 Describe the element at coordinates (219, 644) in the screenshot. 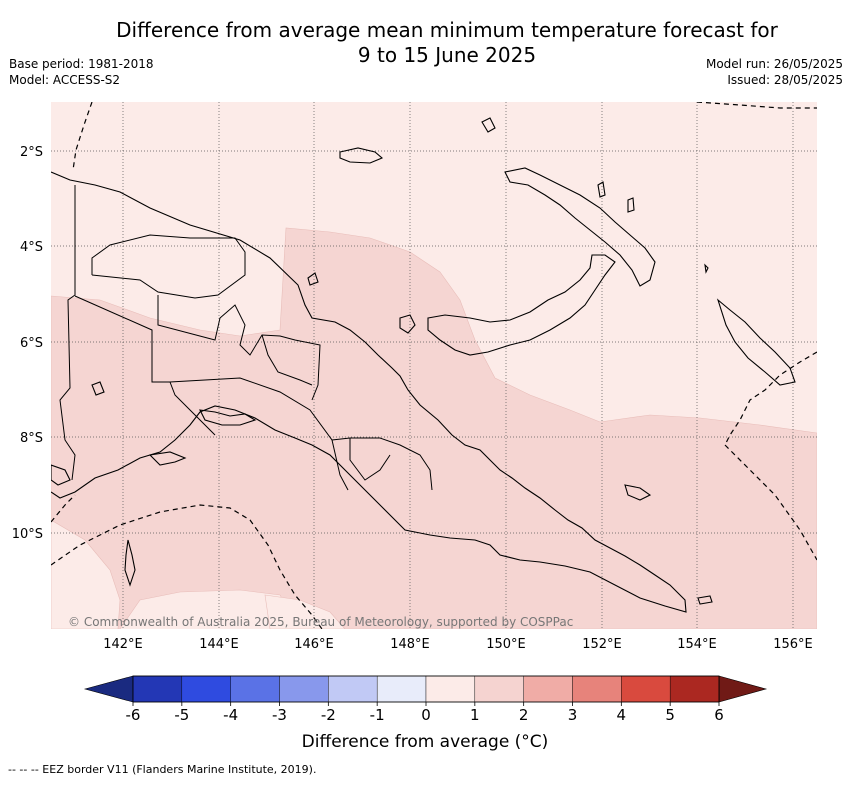

I see `lon-label: 144°E` at that location.